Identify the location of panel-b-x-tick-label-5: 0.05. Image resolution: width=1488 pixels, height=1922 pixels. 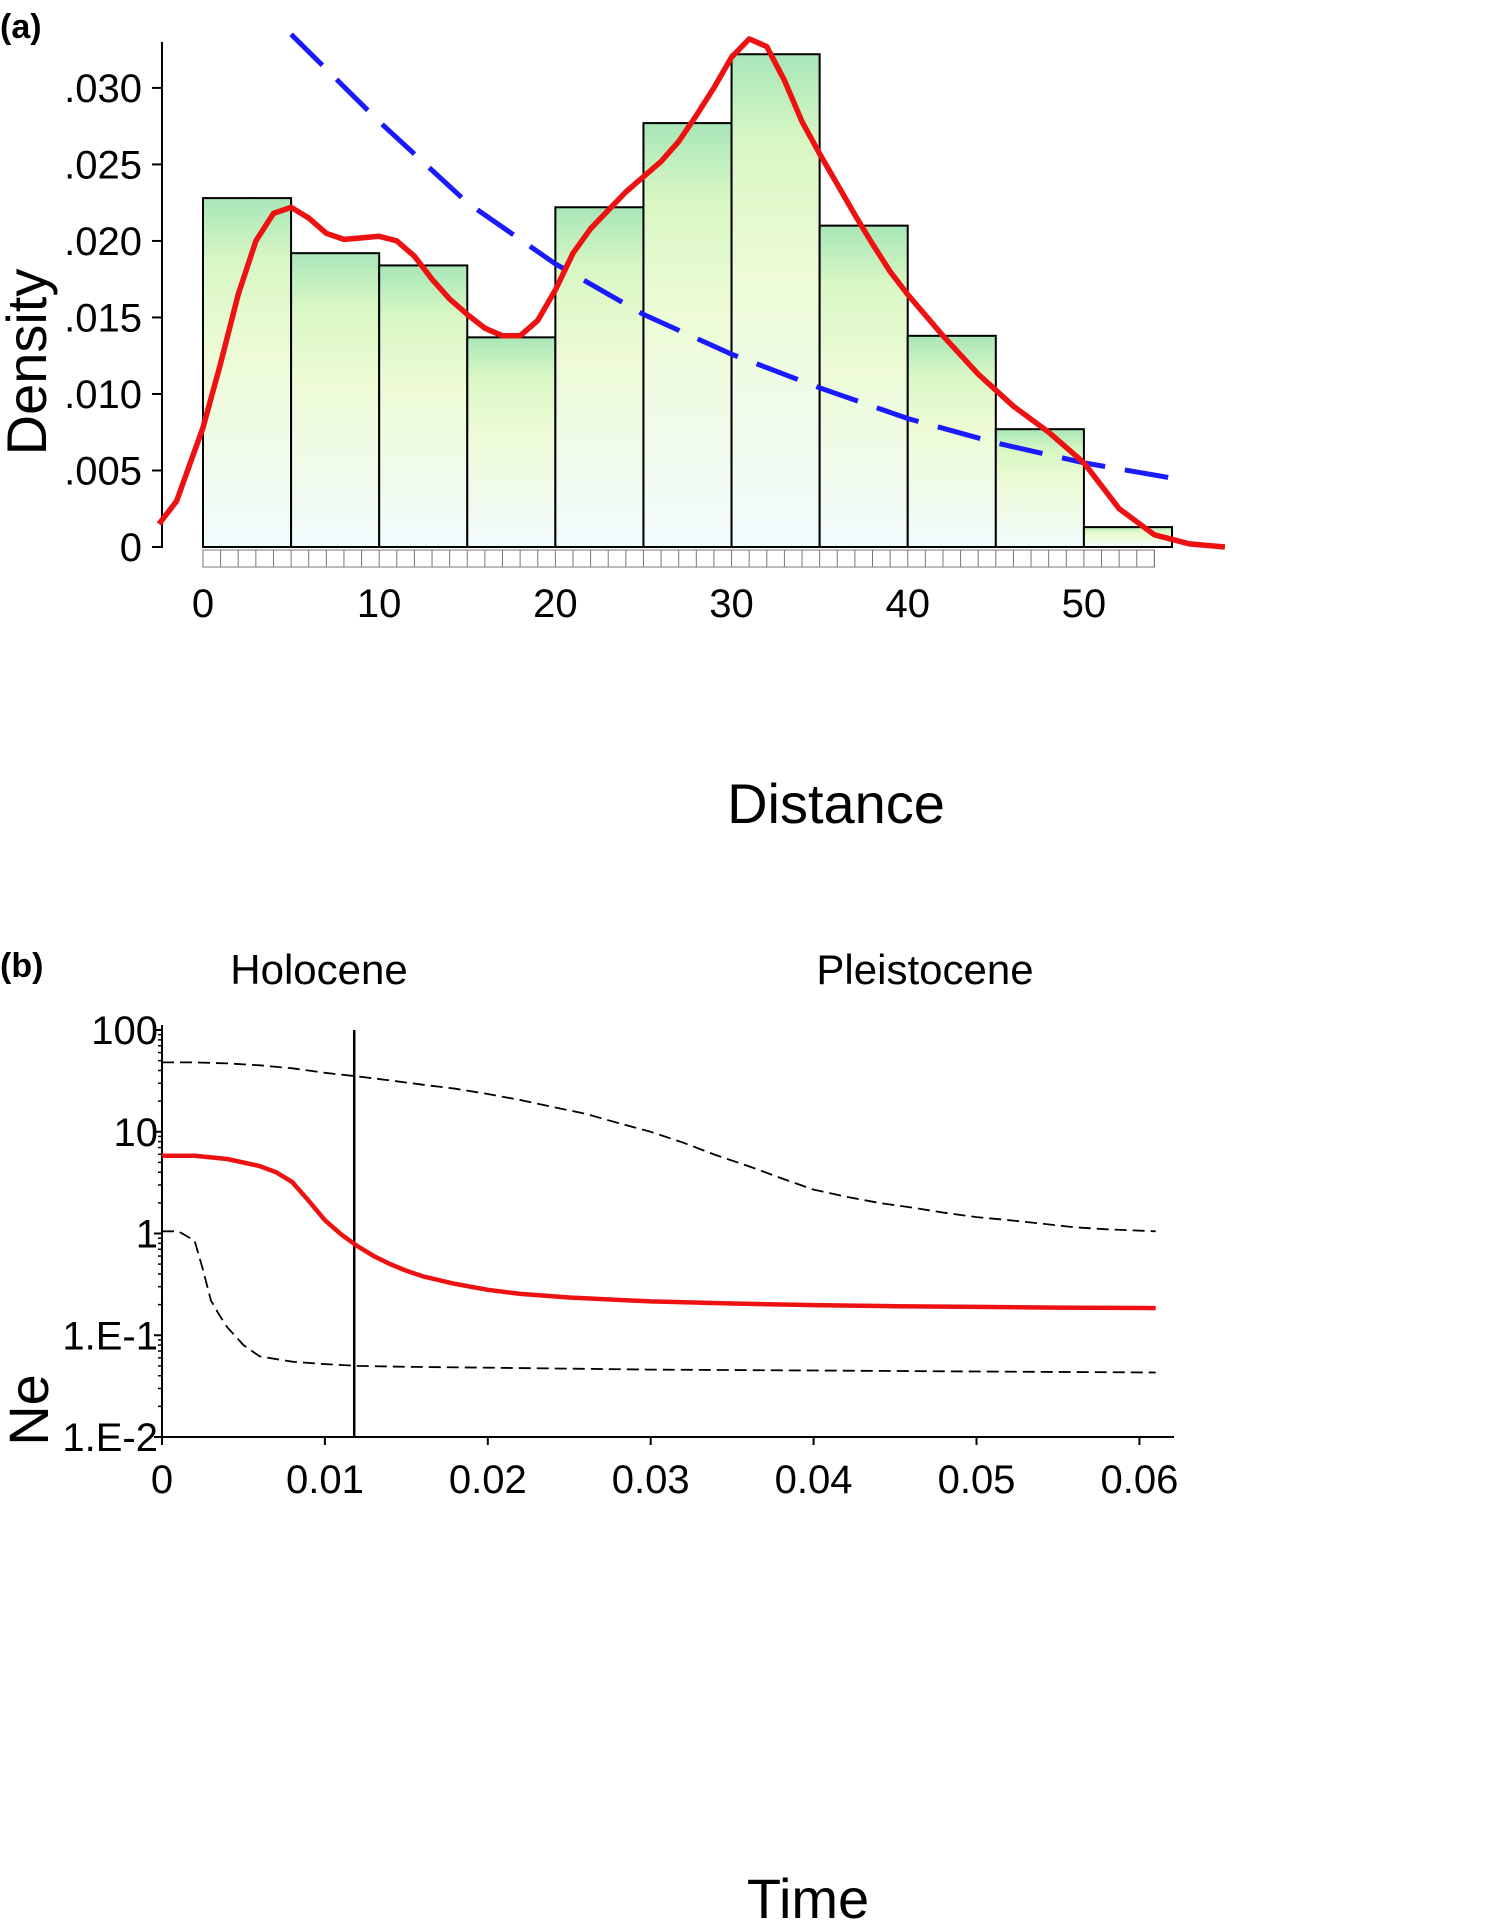
(977, 1480).